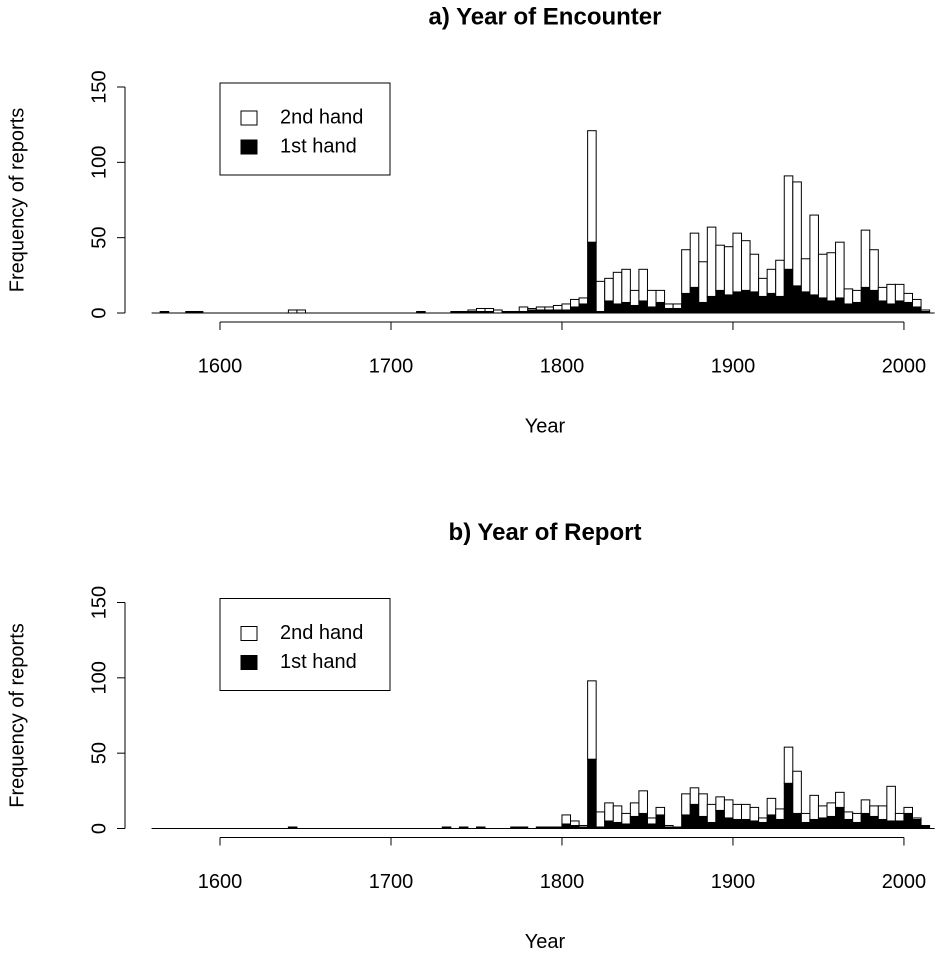 The width and height of the screenshot is (937, 956). I want to click on x-tick-label: 1900, so click(733, 366).